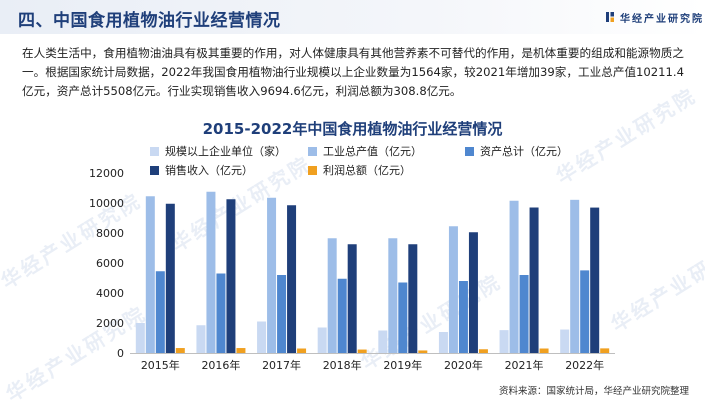 The image size is (705, 407). Describe the element at coordinates (524, 151) in the screenshot. I see `legend-label: 资产总计（亿元）` at that location.